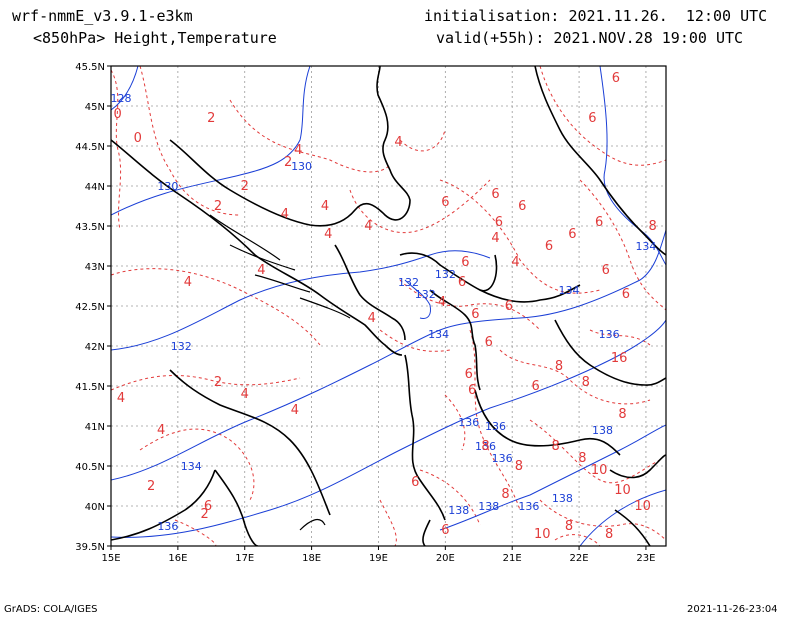 This screenshot has width=800, height=618. I want to click on y-tick-label: 43.5N, so click(90, 227).